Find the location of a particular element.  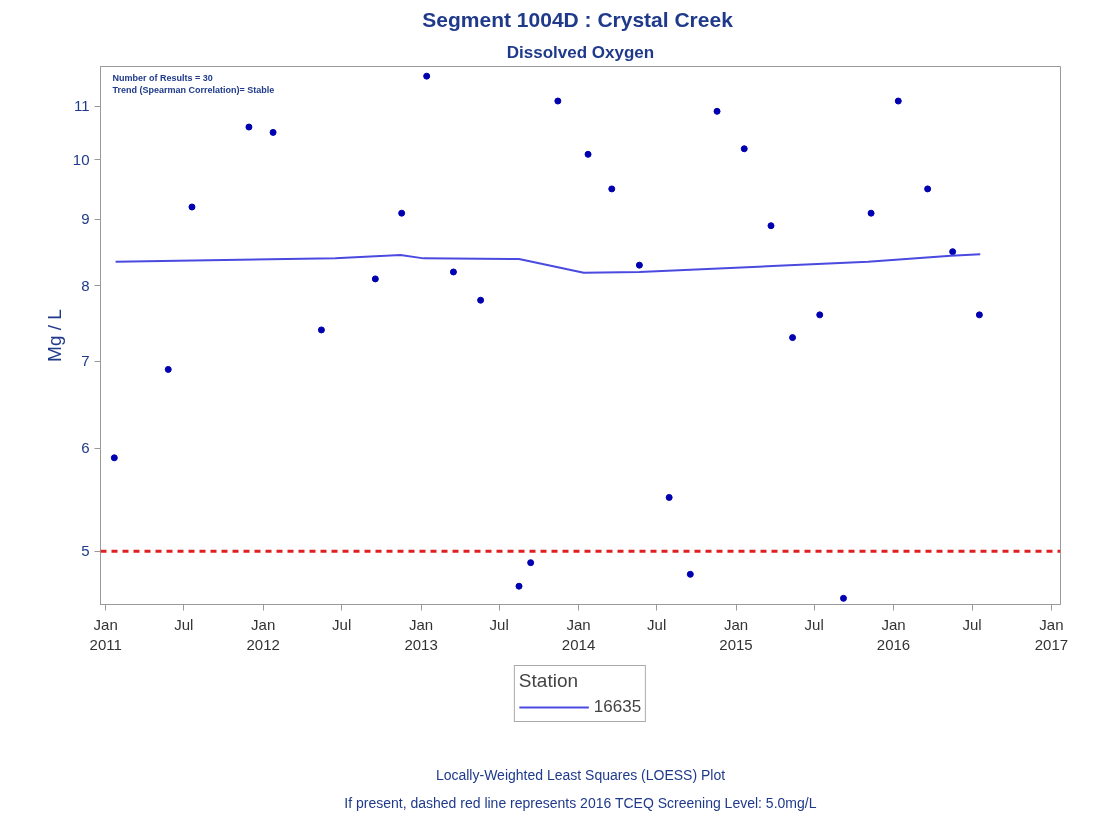

text: If present, dashed red line represents 2016 TCEQ Screening Level: 5.0mg/L is located at coordinates (580, 802).